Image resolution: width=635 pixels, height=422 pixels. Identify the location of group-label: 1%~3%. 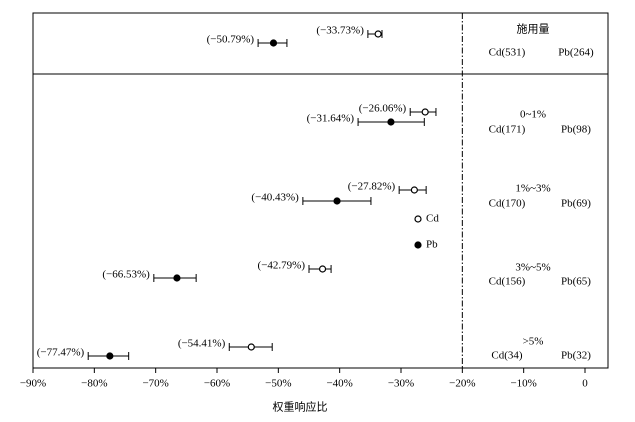
(532, 189).